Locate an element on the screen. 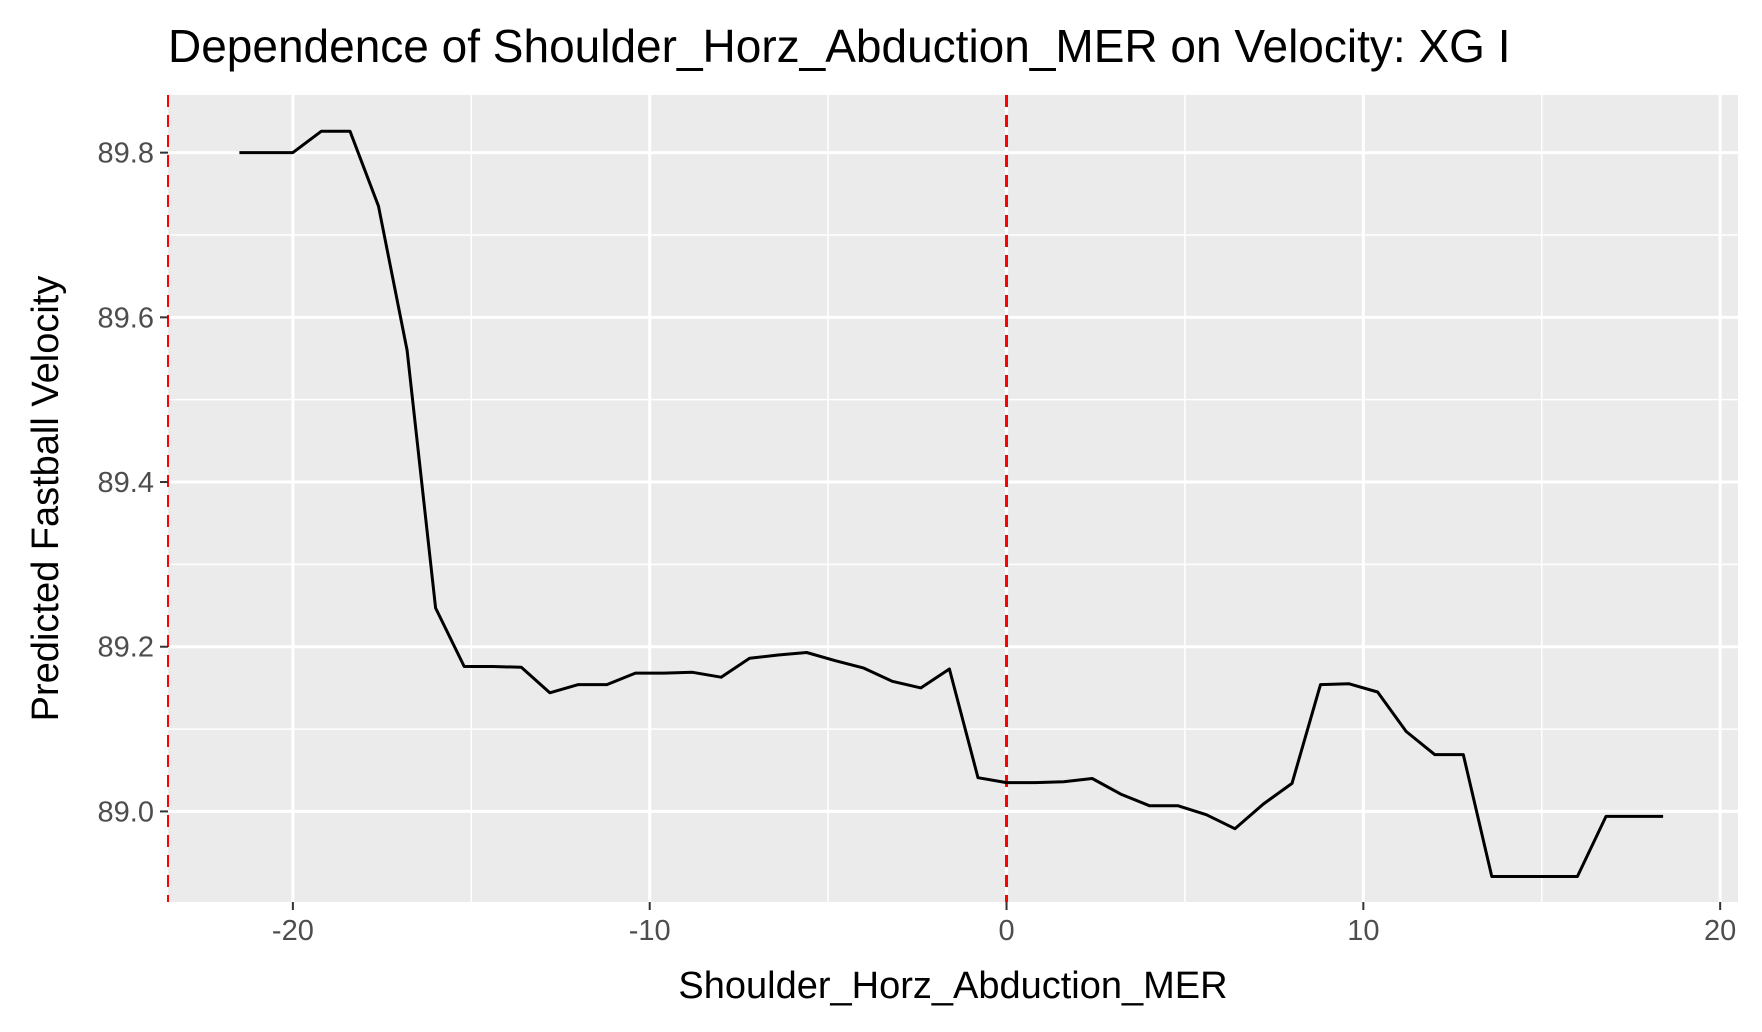 This screenshot has width=1762, height=1032. y-tick-label: 89.4 is located at coordinates (126, 483).